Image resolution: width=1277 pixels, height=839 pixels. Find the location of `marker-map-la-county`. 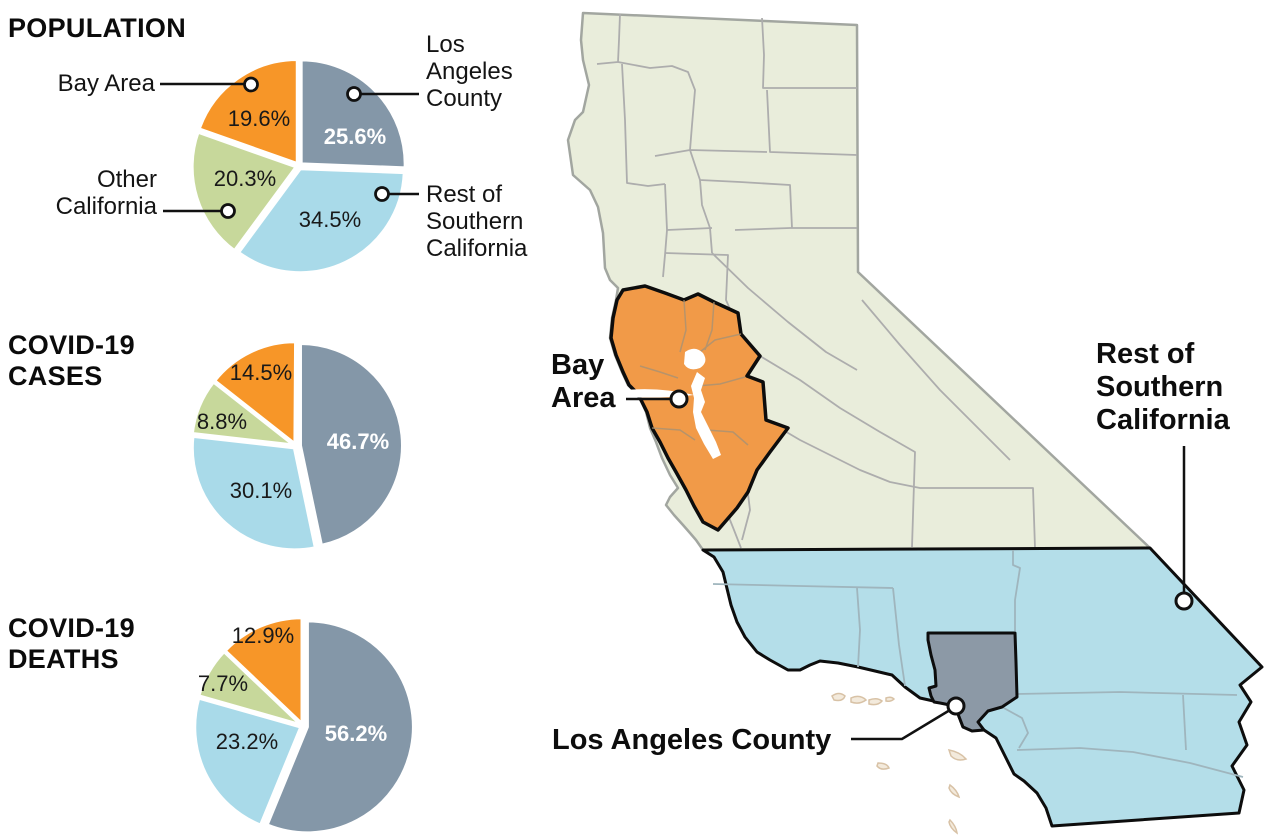

marker-map-la-county is located at coordinates (956, 706).